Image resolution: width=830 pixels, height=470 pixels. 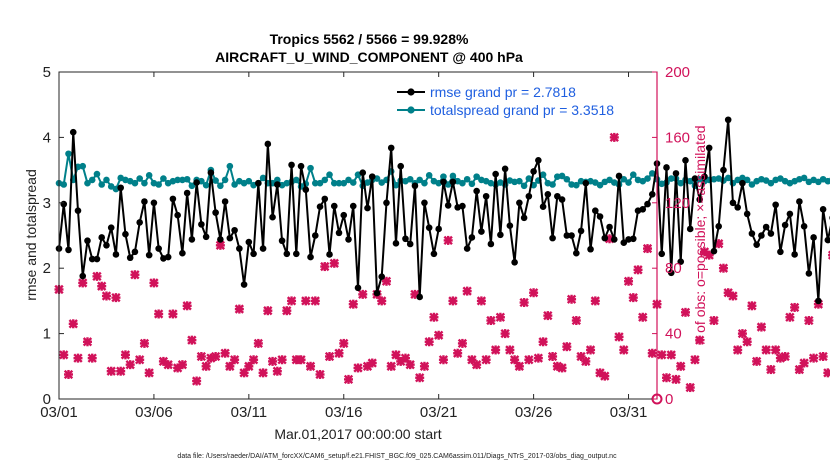 I want to click on y-tick-label-right-2: 80, so click(x=673, y=268).